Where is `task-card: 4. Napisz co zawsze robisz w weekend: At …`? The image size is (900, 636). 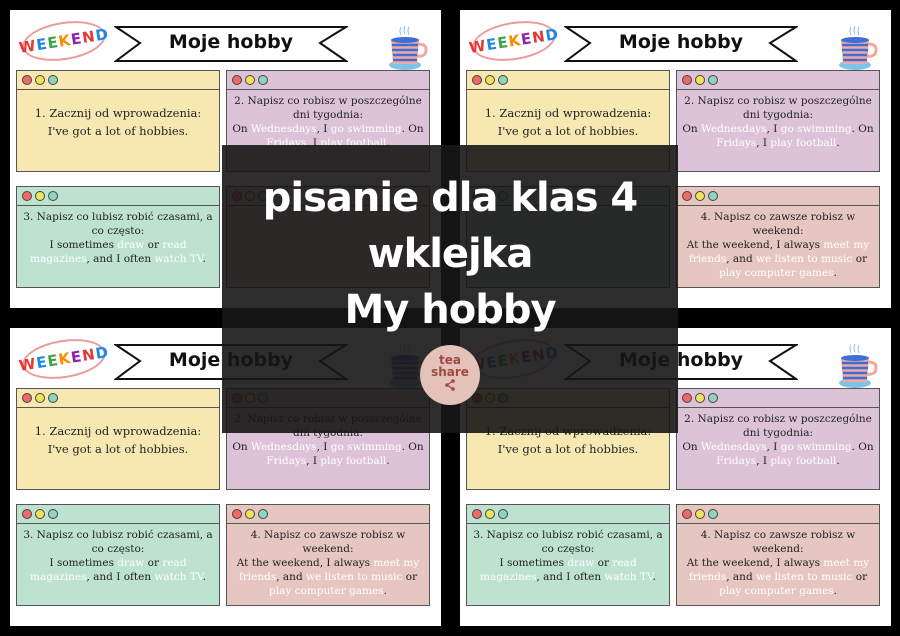
task-card: 4. Napisz co zawsze robisz w weekend: At … is located at coordinates (778, 555).